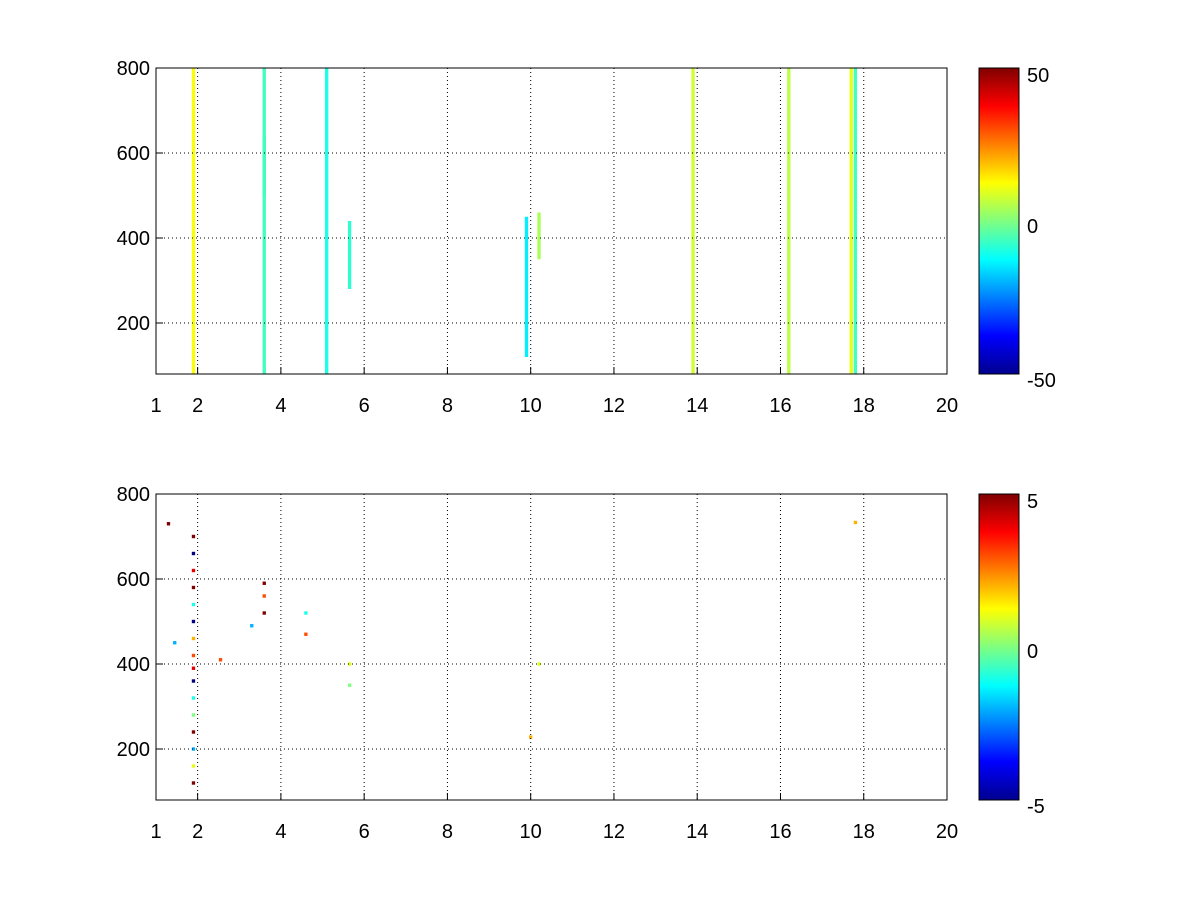  Describe the element at coordinates (140, 196) in the screenshot. I see `heatmap-top-y-ticks: 200 400 600 800` at that location.